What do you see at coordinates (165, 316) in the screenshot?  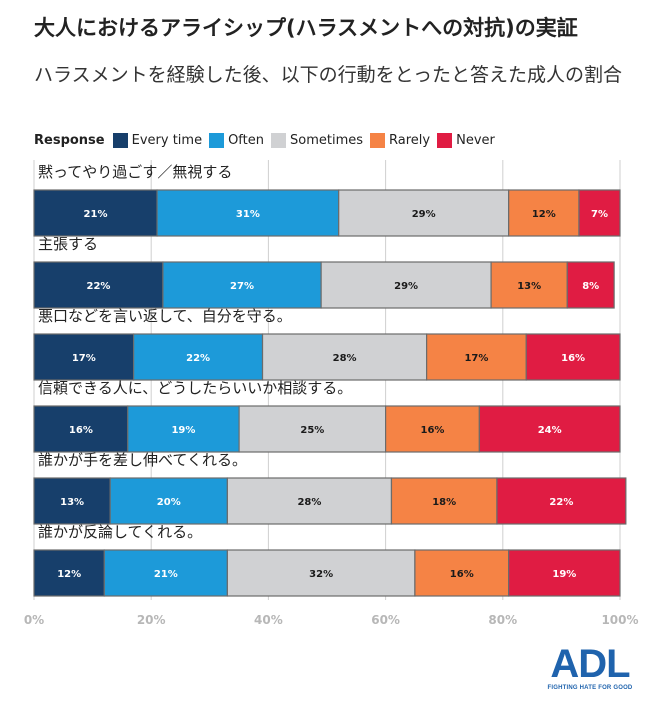 I see `category-label: 悪口などを言い返して、自分を守る。` at bounding box center [165, 316].